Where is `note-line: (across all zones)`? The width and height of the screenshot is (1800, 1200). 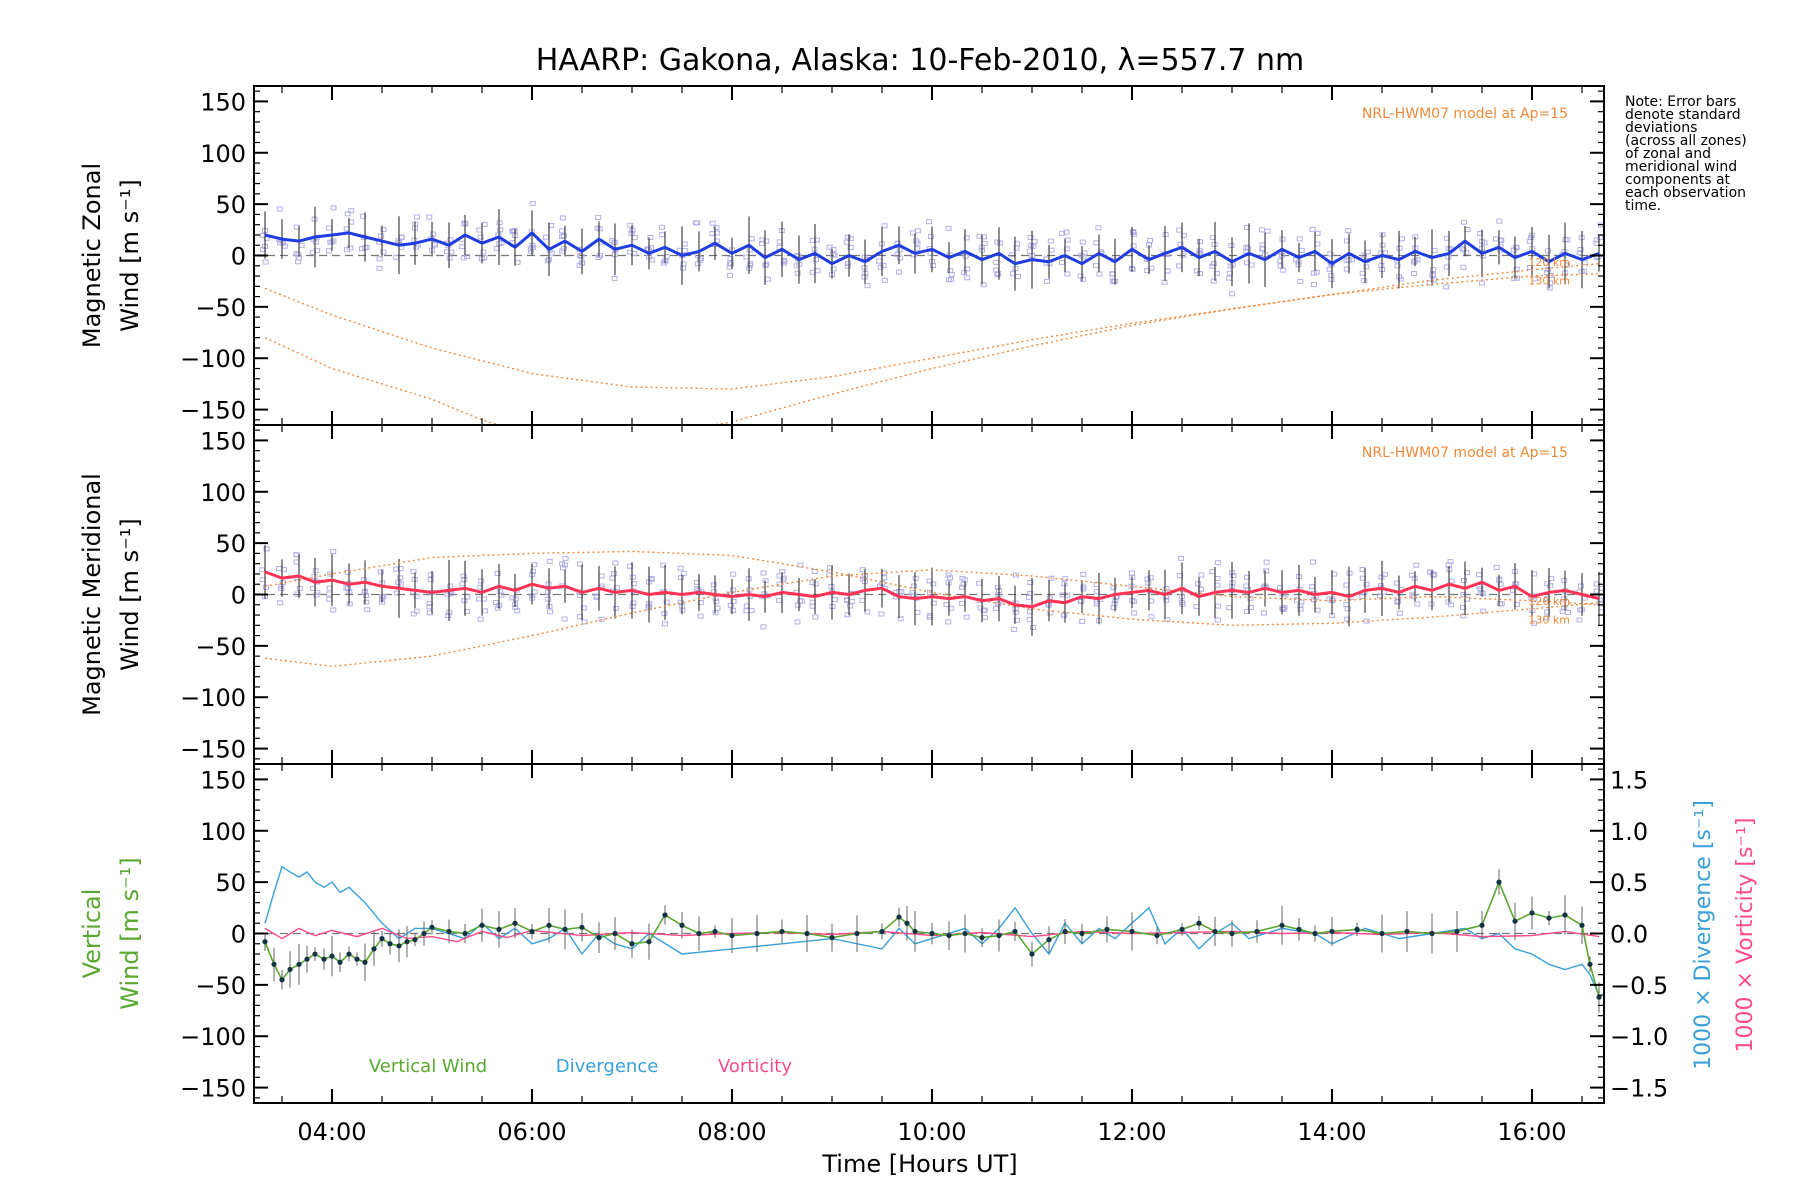 note-line: (across all zones) is located at coordinates (1686, 141).